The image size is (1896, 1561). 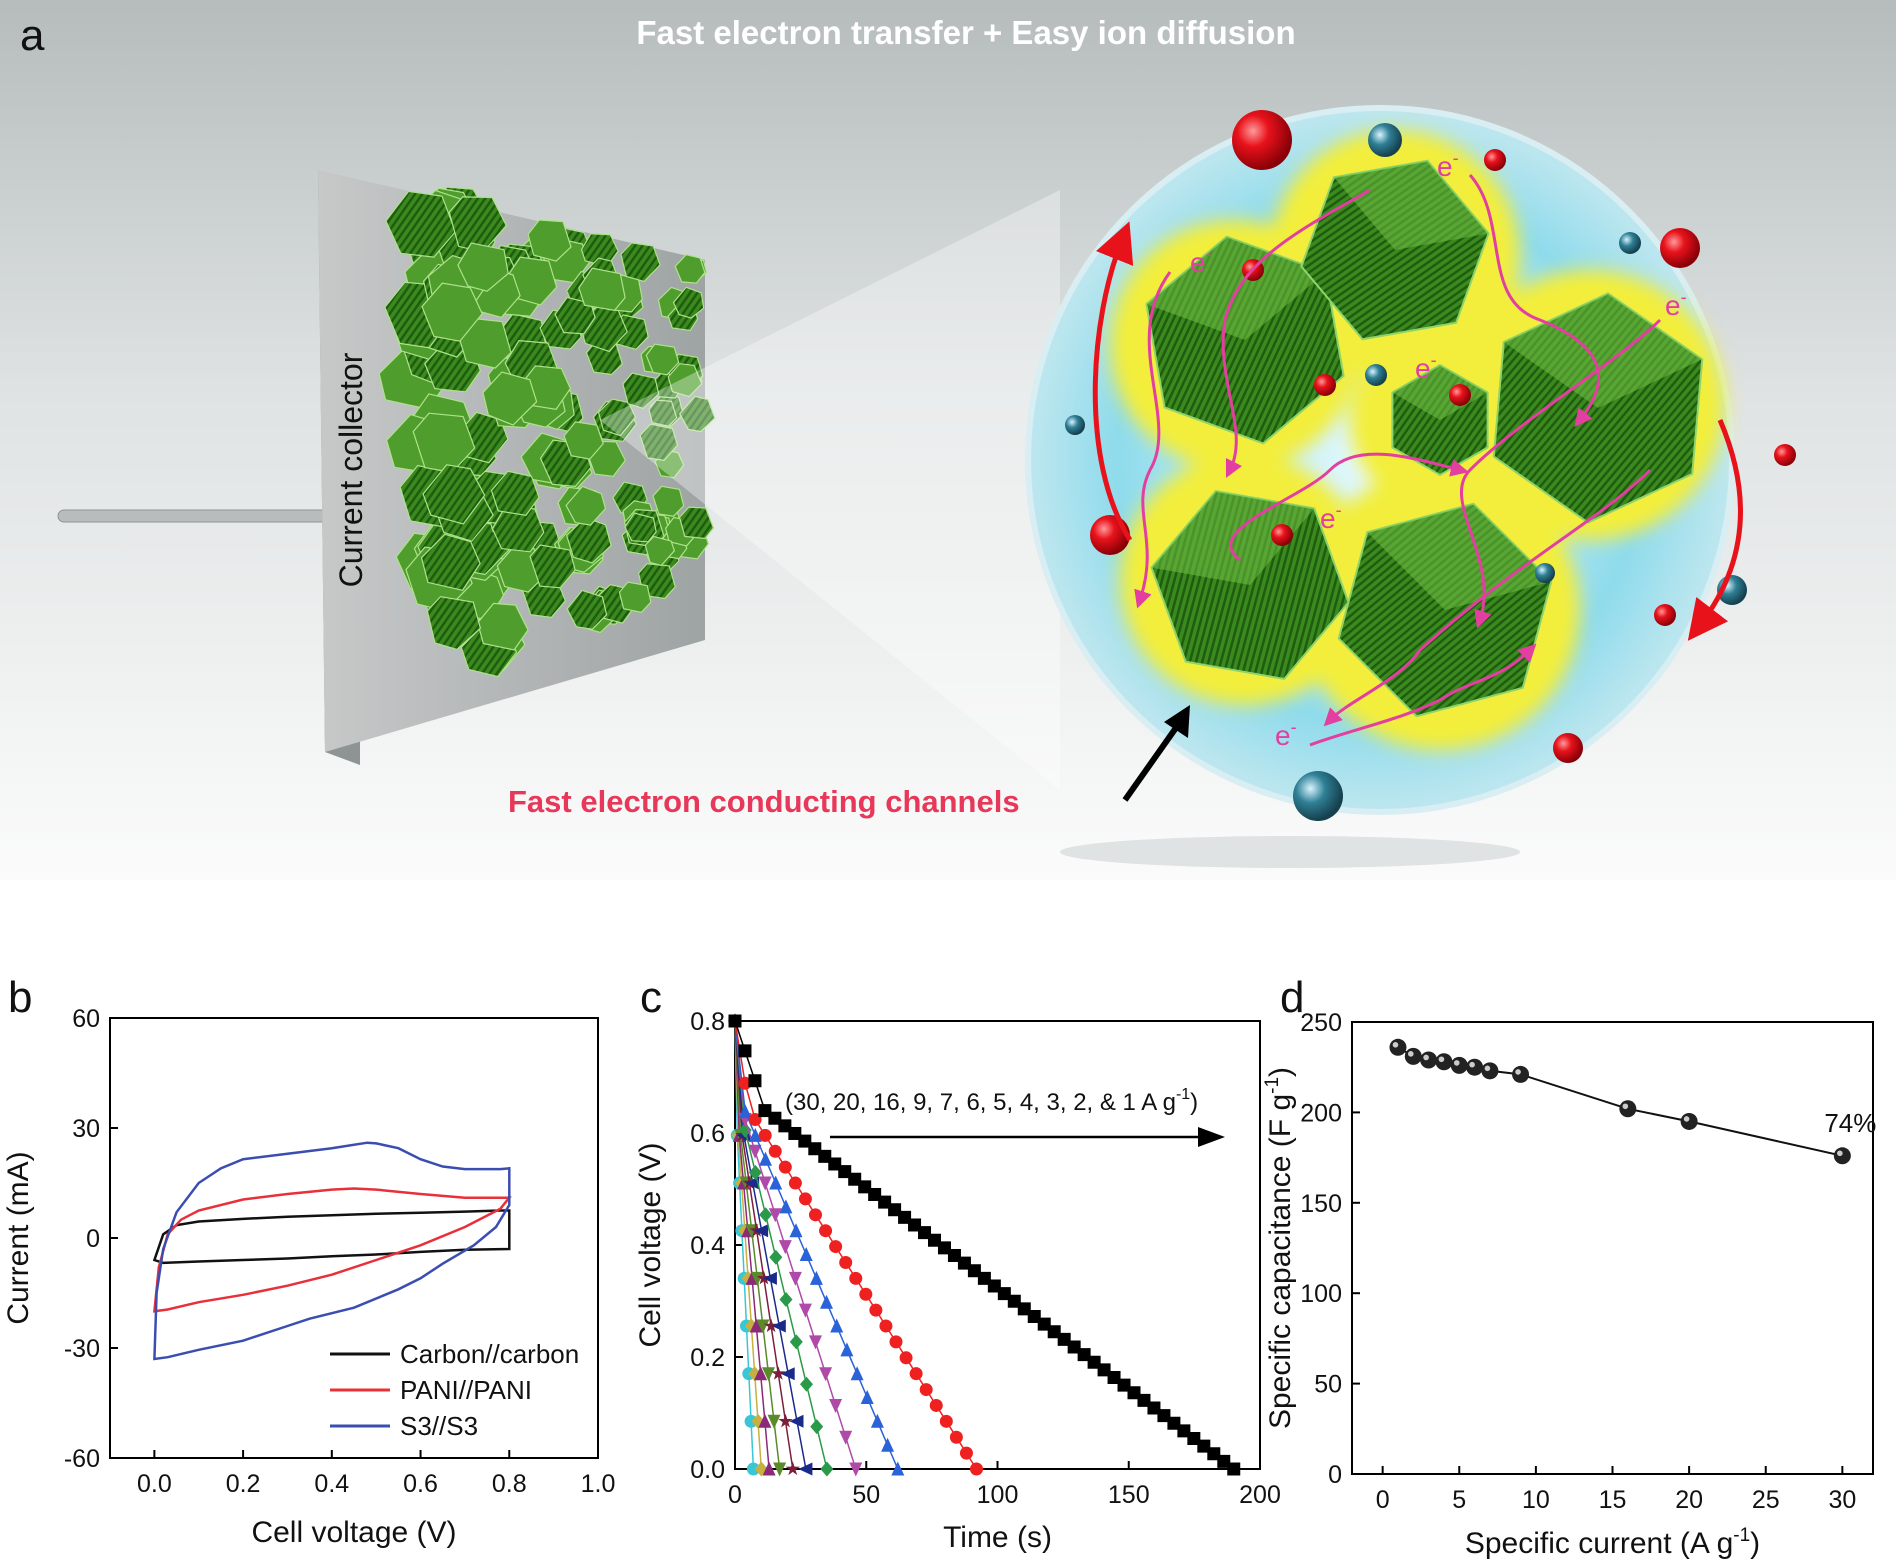 I want to click on b-x-tick-label: 0.8, so click(x=509, y=1484).